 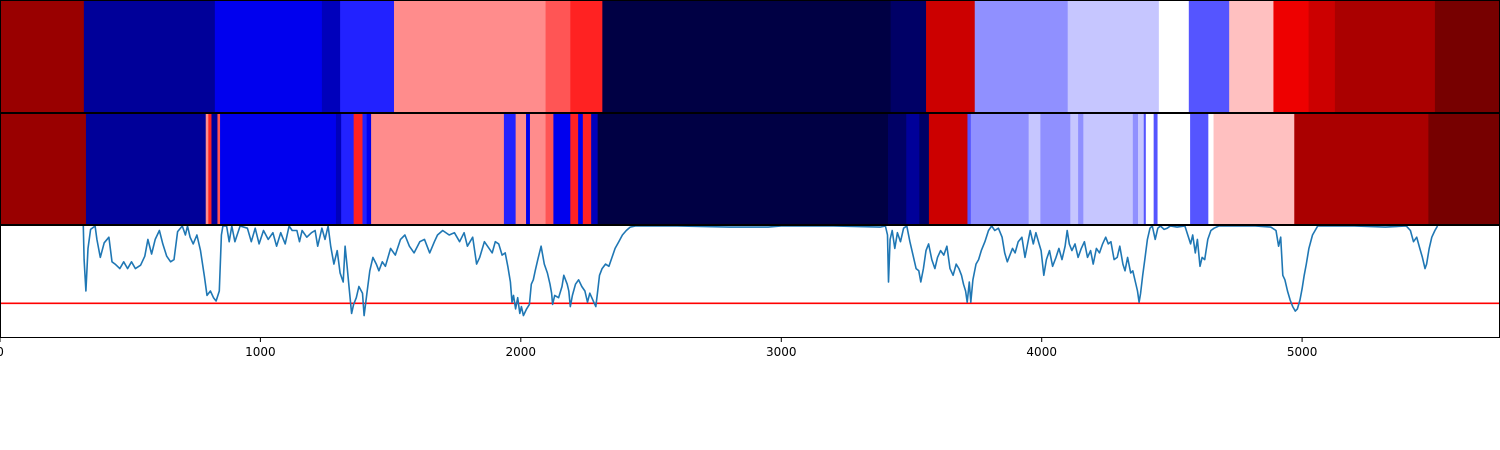 What do you see at coordinates (260, 352) in the screenshot?
I see `x-tick-label-1: 1000` at bounding box center [260, 352].